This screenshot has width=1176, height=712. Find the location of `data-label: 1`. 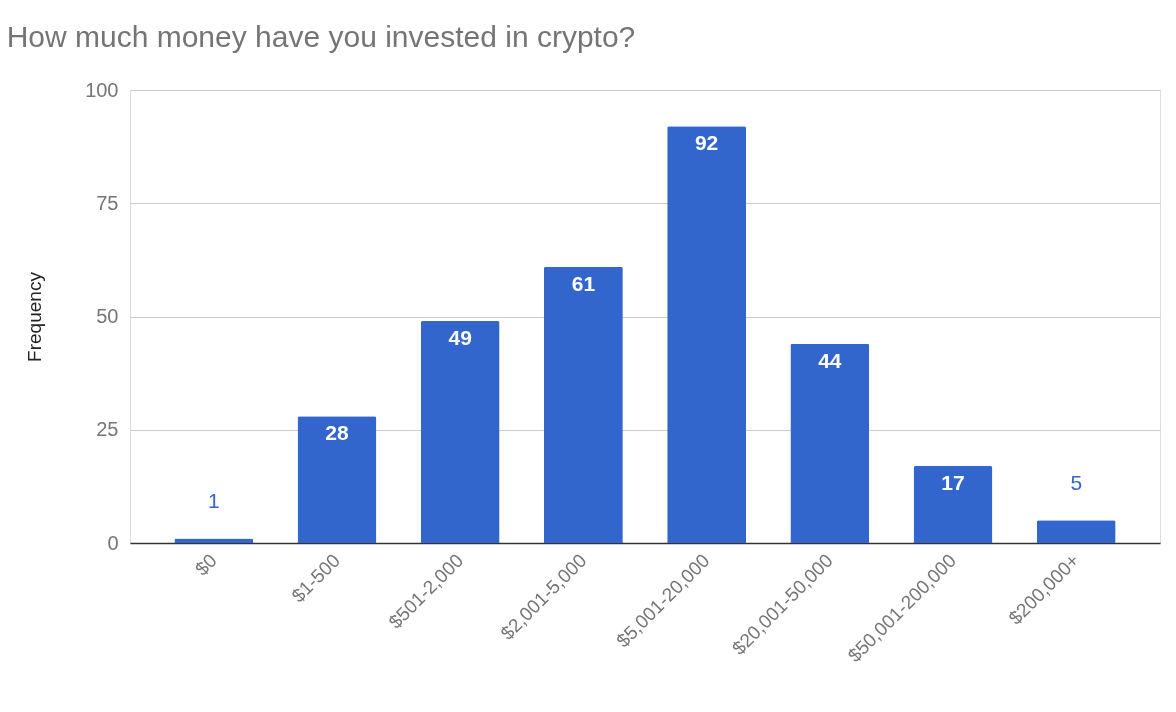

data-label: 1 is located at coordinates (213, 501).